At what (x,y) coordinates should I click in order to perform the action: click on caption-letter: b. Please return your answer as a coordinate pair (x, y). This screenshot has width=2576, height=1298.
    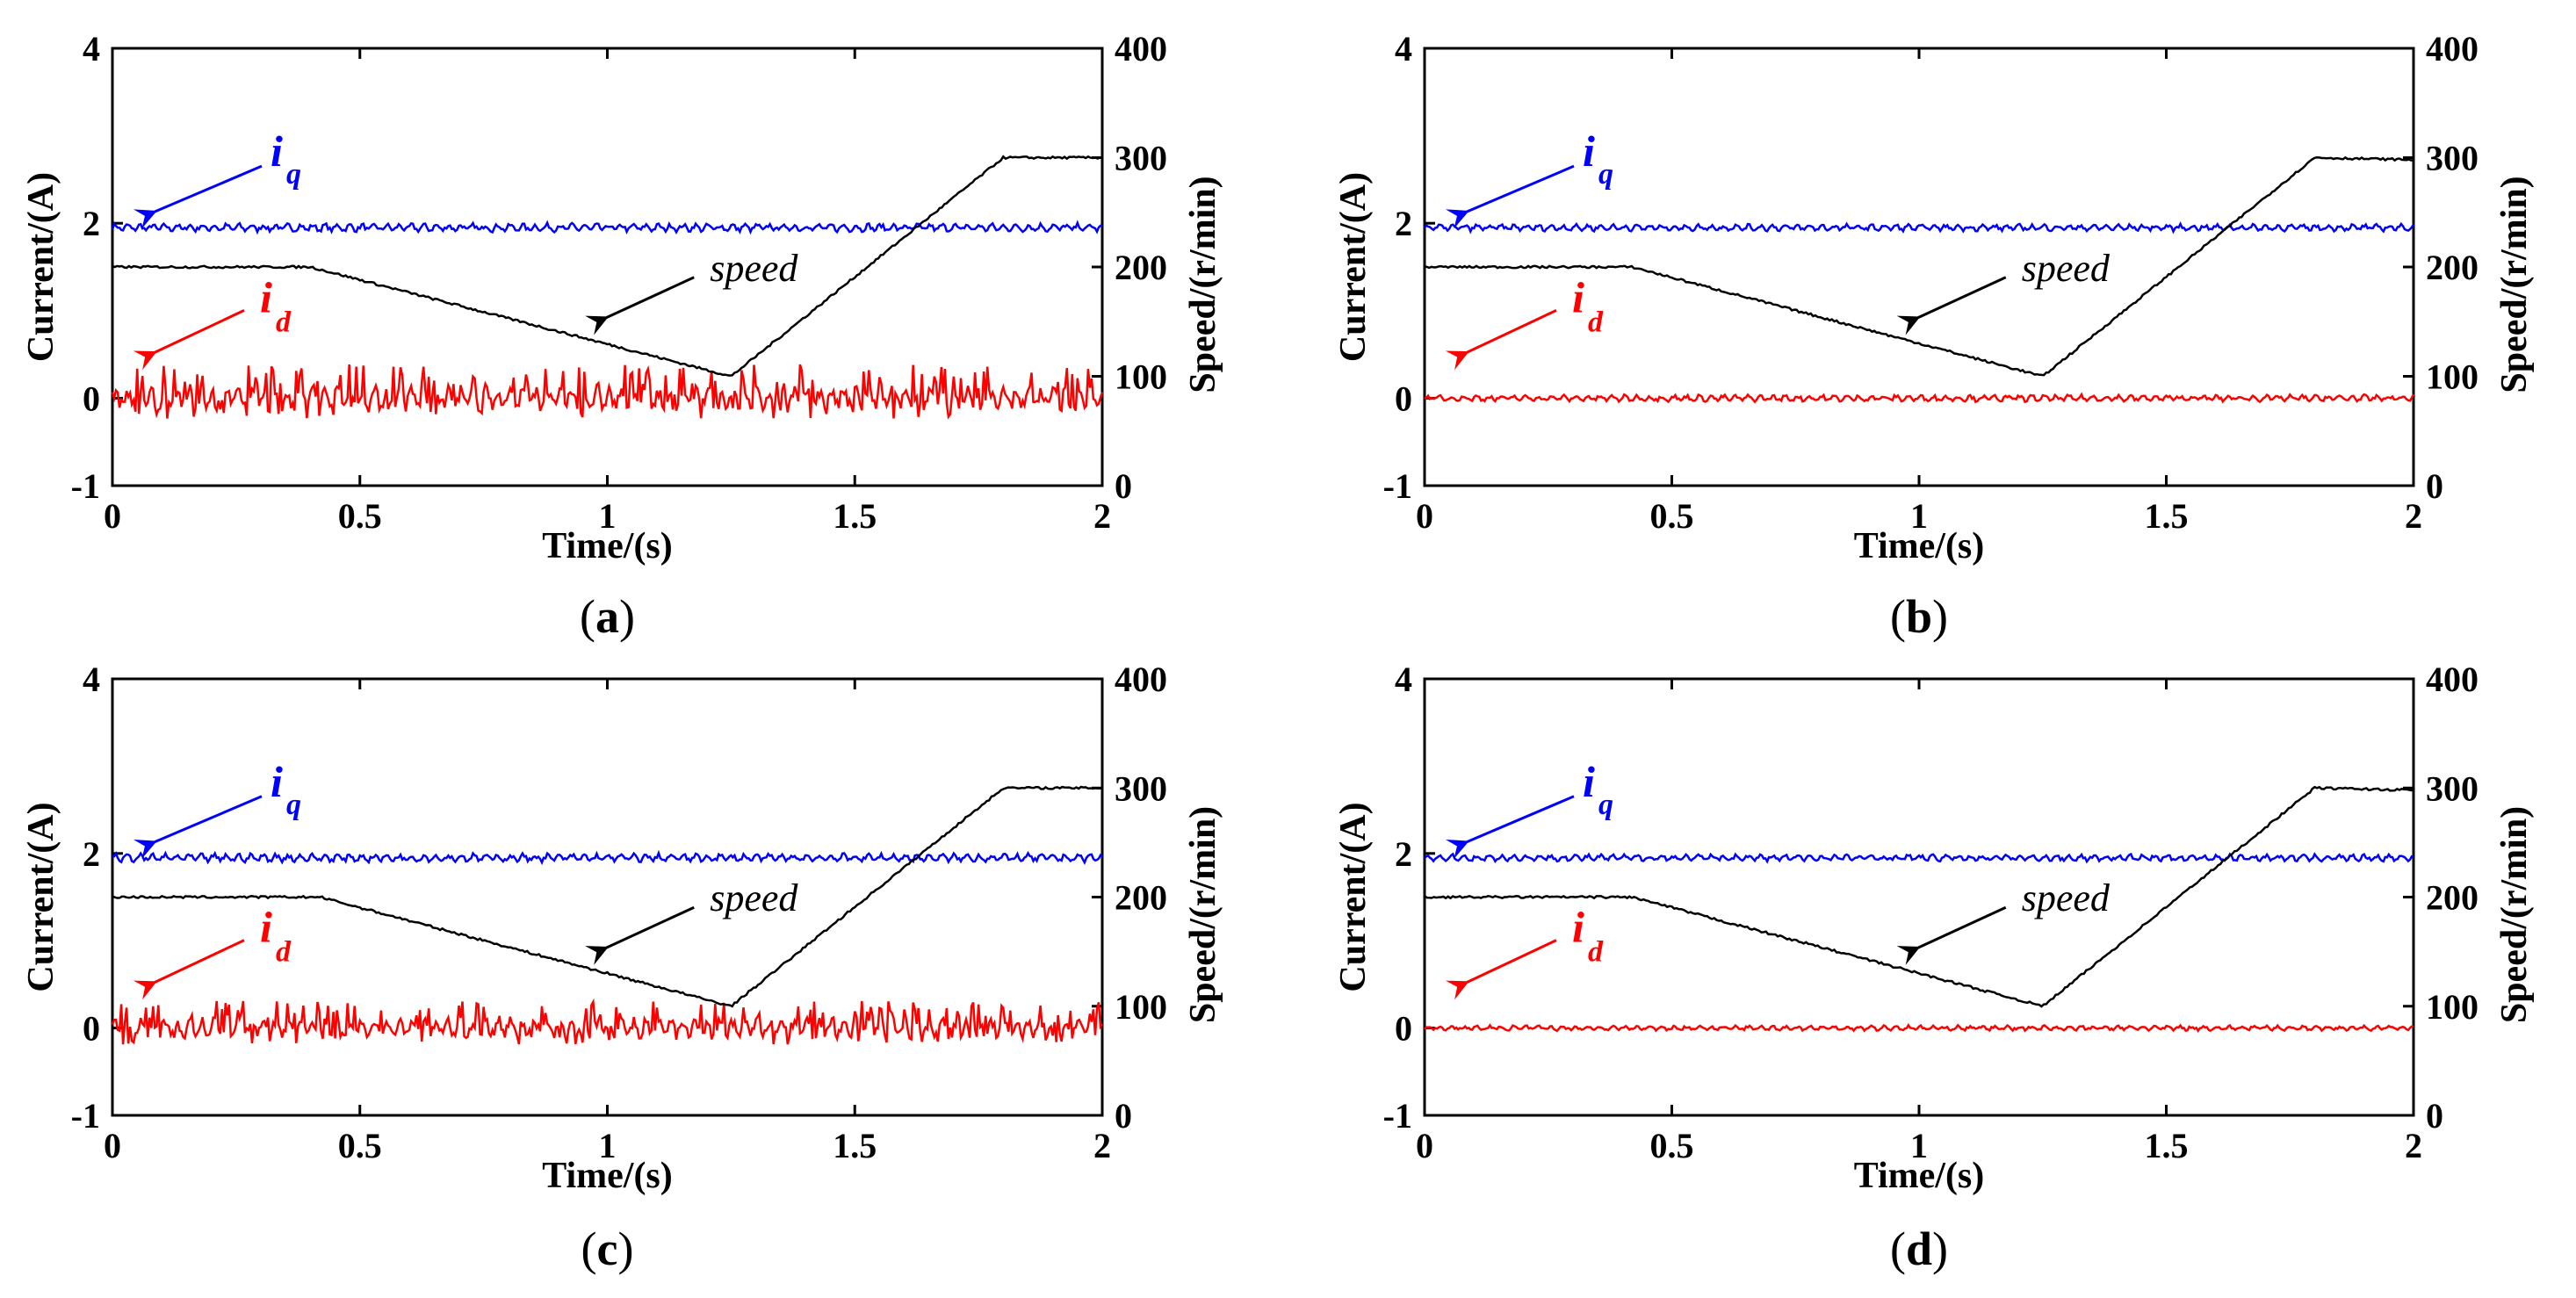
    Looking at the image, I should click on (1919, 616).